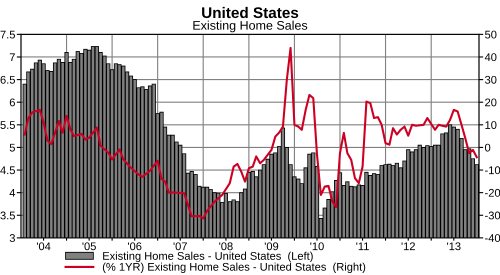 This screenshot has width=500, height=275. What do you see at coordinates (454, 246) in the screenshot?
I see `x-tick-label: '13` at bounding box center [454, 246].